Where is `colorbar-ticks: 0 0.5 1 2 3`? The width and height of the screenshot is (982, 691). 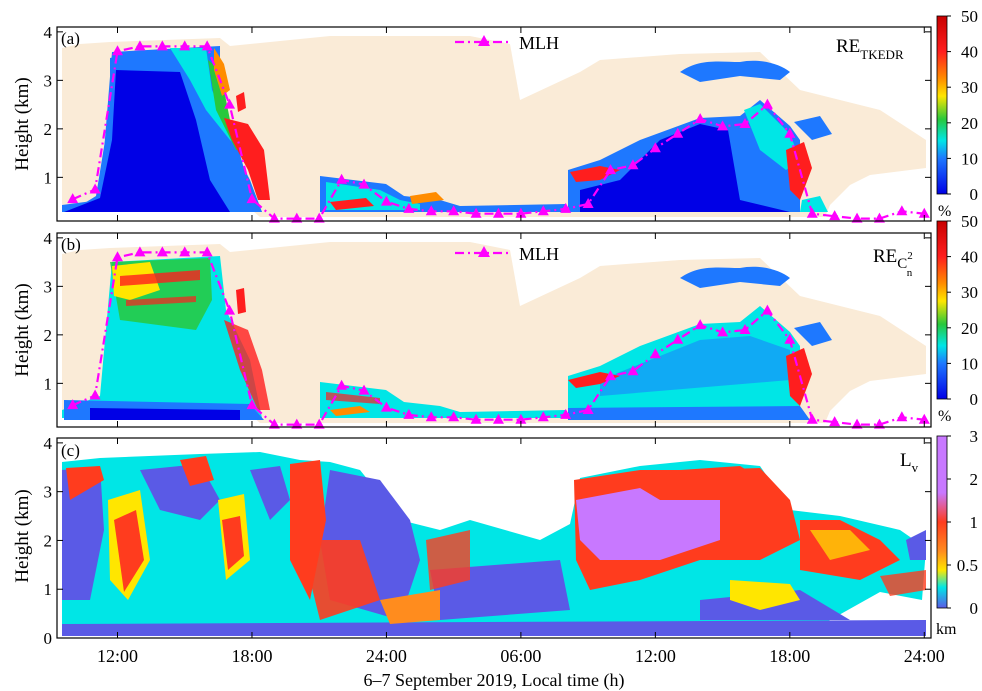
colorbar-ticks: 0 0.5 1 2 3 is located at coordinates (962, 522).